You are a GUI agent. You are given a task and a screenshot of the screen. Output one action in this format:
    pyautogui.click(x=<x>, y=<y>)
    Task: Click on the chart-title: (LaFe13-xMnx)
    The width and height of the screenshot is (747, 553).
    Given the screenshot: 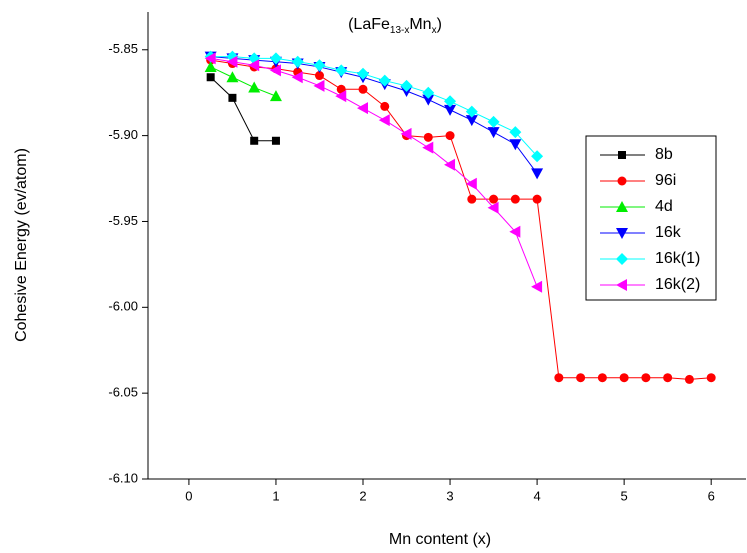 What is the action you would take?
    pyautogui.click(x=395, y=25)
    